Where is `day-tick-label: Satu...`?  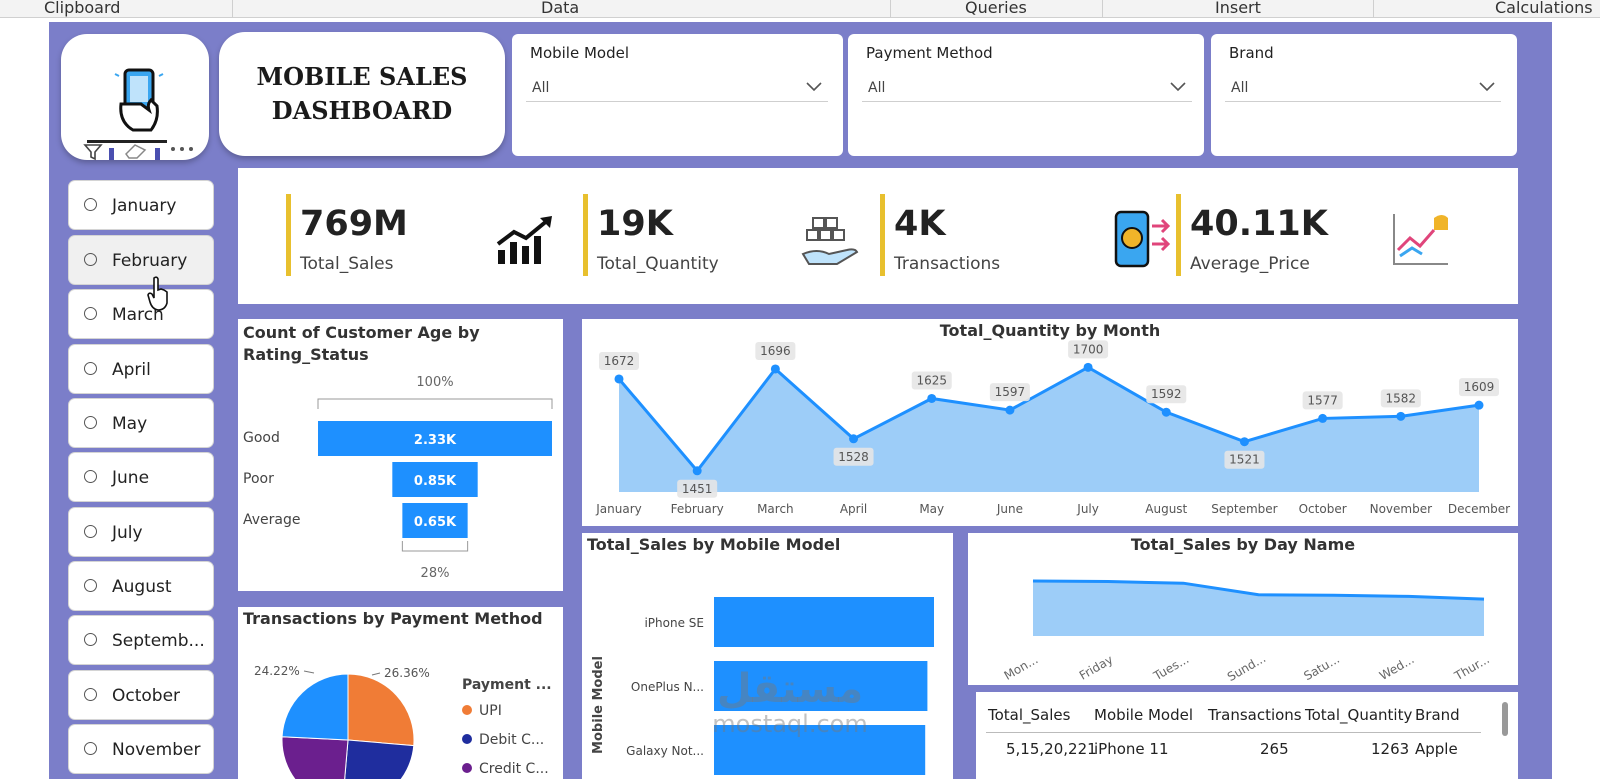 day-tick-label: Satu... is located at coordinates (1321, 667).